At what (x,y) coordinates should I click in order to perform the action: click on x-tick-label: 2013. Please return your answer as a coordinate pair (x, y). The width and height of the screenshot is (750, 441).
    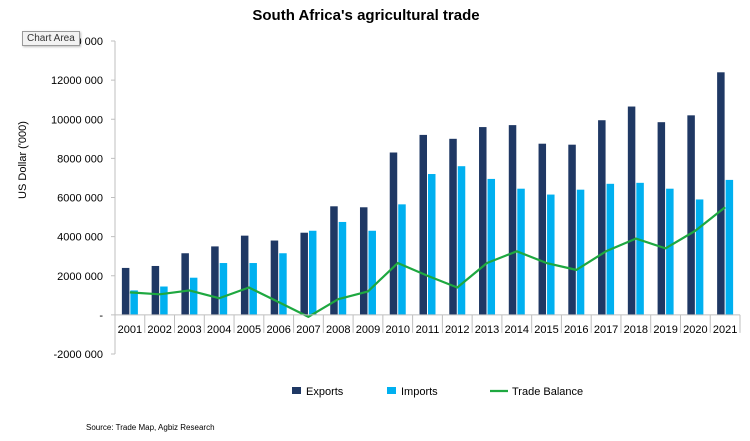
    Looking at the image, I should click on (487, 330).